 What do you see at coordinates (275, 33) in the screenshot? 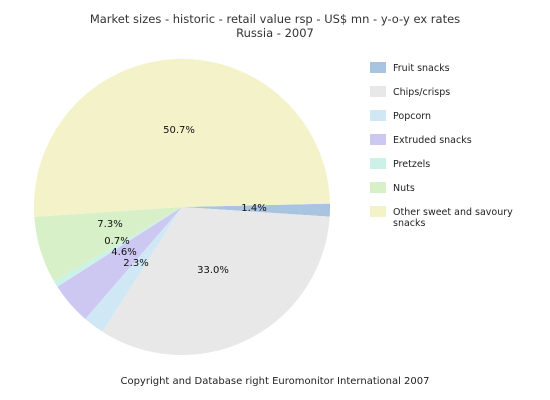
I see `chart-subtitle: Russia - 2007` at bounding box center [275, 33].